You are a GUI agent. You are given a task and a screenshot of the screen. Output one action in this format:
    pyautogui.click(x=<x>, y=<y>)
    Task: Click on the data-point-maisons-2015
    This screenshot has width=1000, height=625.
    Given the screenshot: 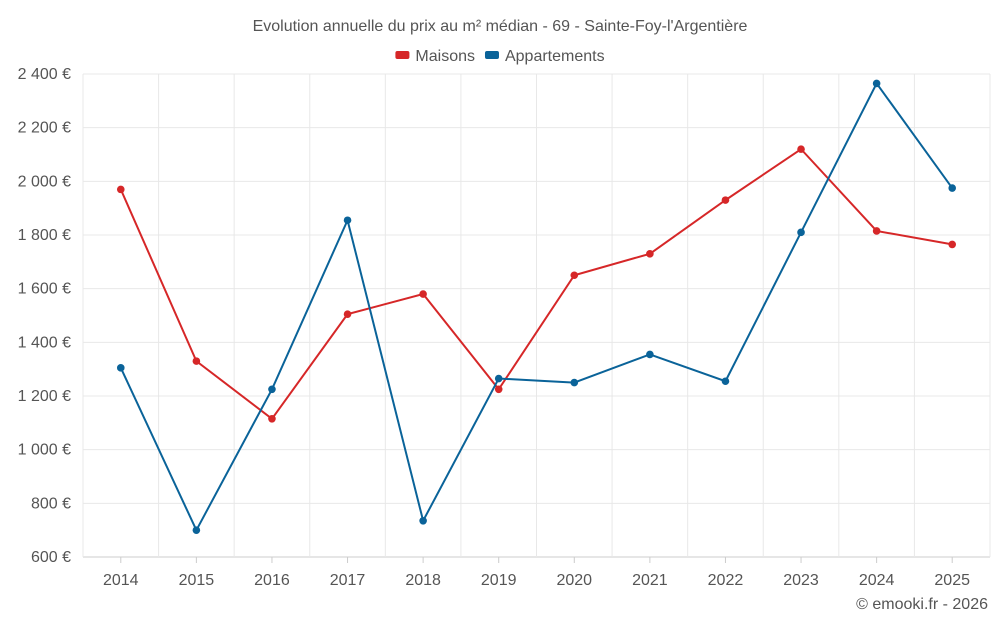 What is the action you would take?
    pyautogui.click(x=196, y=361)
    